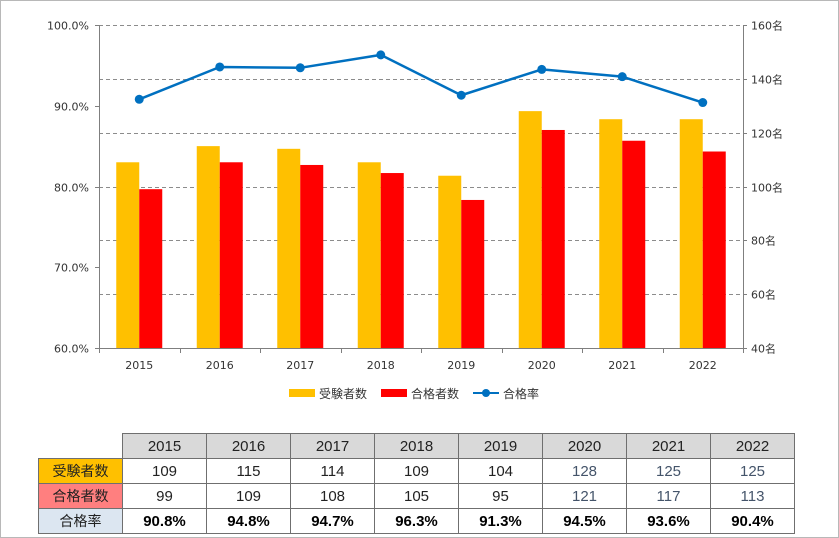 The width and height of the screenshot is (839, 538). Describe the element at coordinates (763, 295) in the screenshot. I see `y-right-tick-label: 60名` at that location.